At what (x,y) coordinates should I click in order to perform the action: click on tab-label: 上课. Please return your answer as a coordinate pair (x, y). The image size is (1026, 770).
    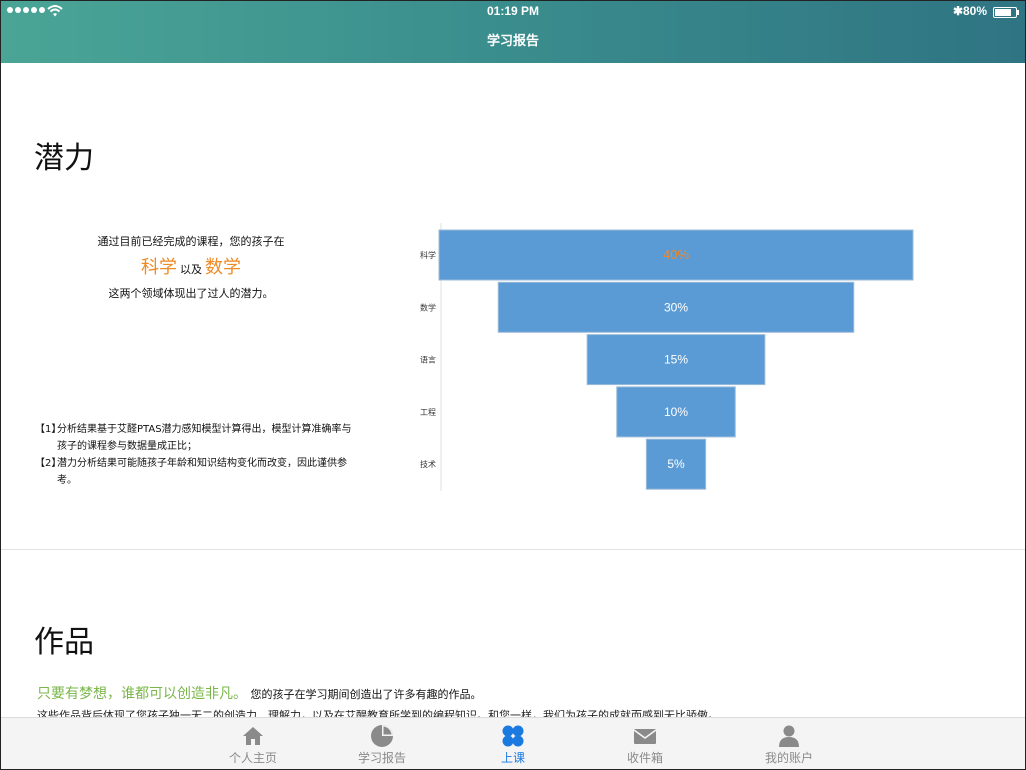
    Looking at the image, I should click on (512, 758).